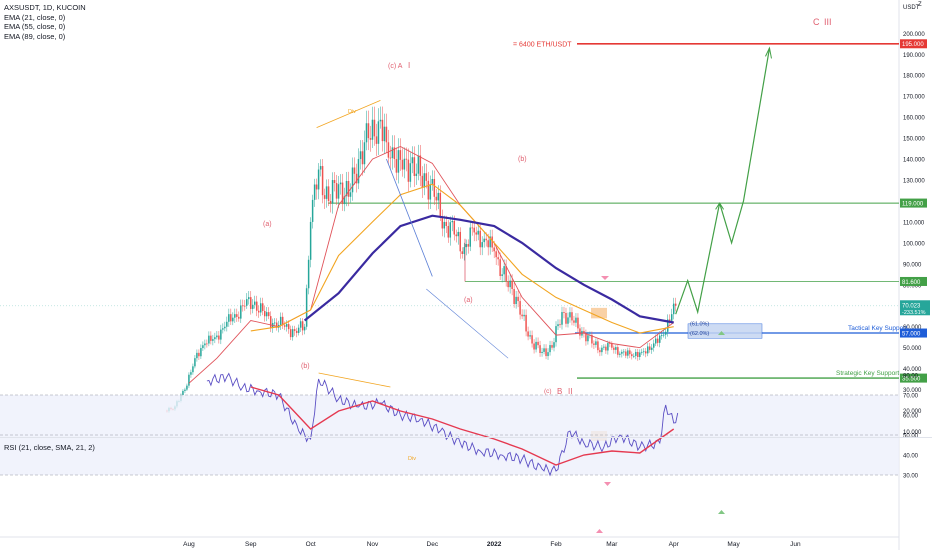 Image resolution: width=932 pixels, height=550 pixels. I want to click on x-tick-label: 2022, so click(494, 544).